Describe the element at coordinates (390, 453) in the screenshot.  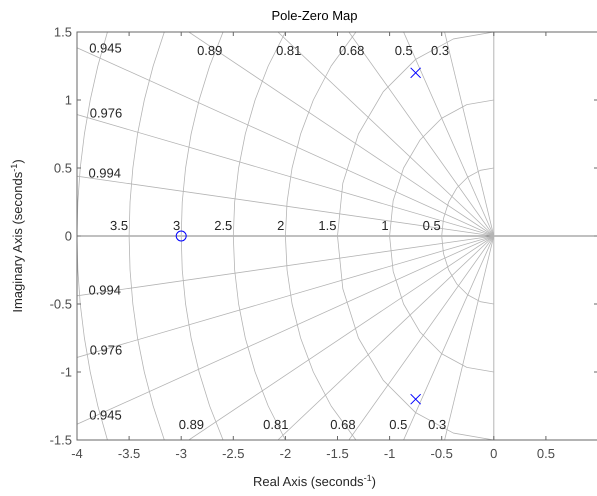
I see `x-tick-label: -1` at that location.